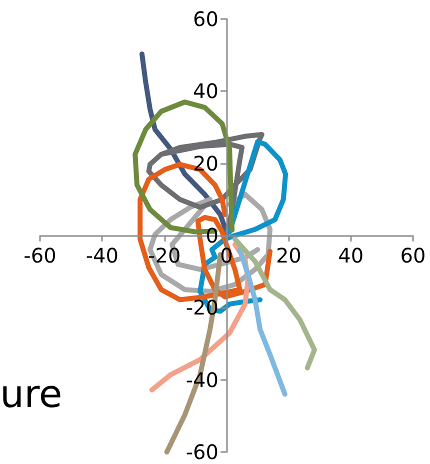 Image resolution: width=430 pixels, height=464 pixels. Describe the element at coordinates (202, 452) in the screenshot. I see `y-tick-label: -60` at that location.